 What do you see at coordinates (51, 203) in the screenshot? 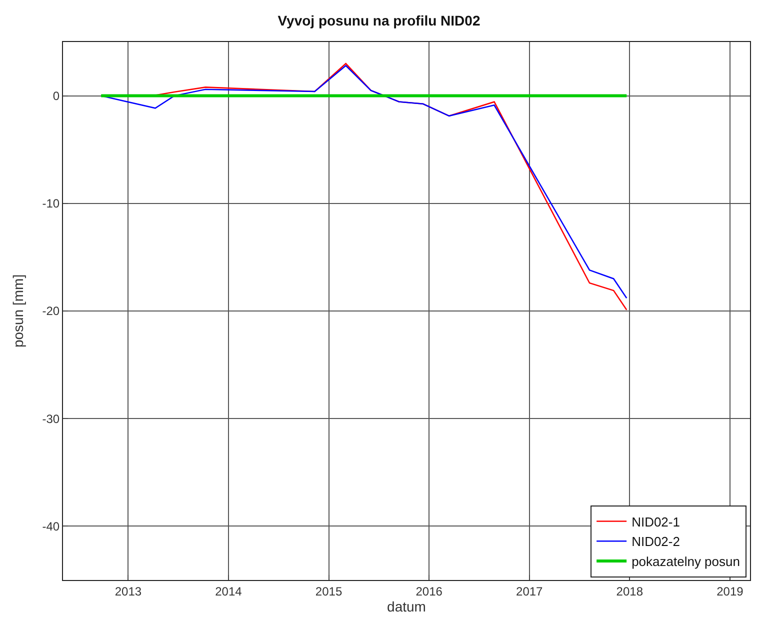
I see `y-tick-label: -10` at bounding box center [51, 203].